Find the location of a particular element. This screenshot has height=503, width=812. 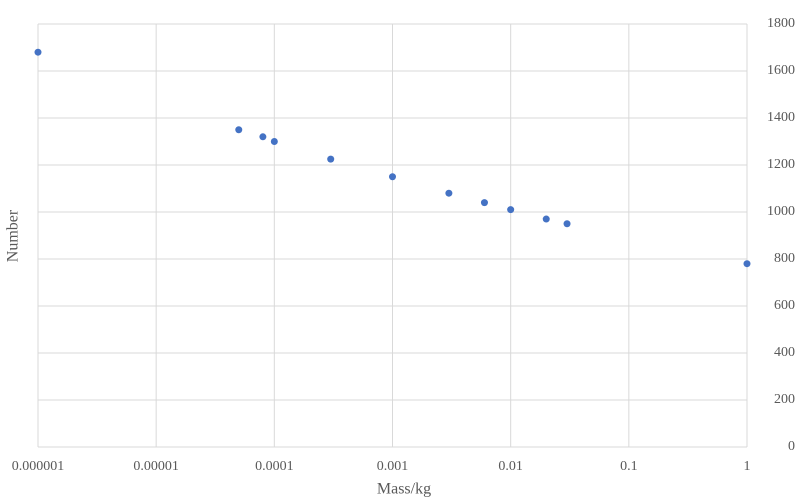

y-tick-label: 400 is located at coordinates (784, 352).